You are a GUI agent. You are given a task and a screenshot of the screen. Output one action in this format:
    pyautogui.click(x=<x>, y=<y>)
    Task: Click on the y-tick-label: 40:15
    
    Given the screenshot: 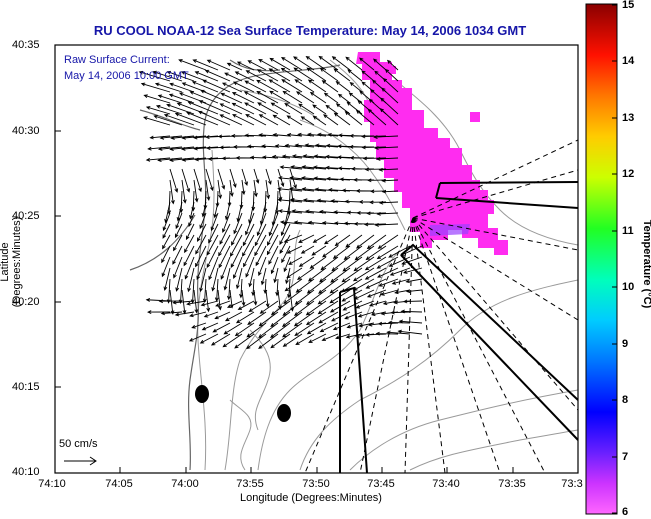 What is the action you would take?
    pyautogui.click(x=26, y=387)
    